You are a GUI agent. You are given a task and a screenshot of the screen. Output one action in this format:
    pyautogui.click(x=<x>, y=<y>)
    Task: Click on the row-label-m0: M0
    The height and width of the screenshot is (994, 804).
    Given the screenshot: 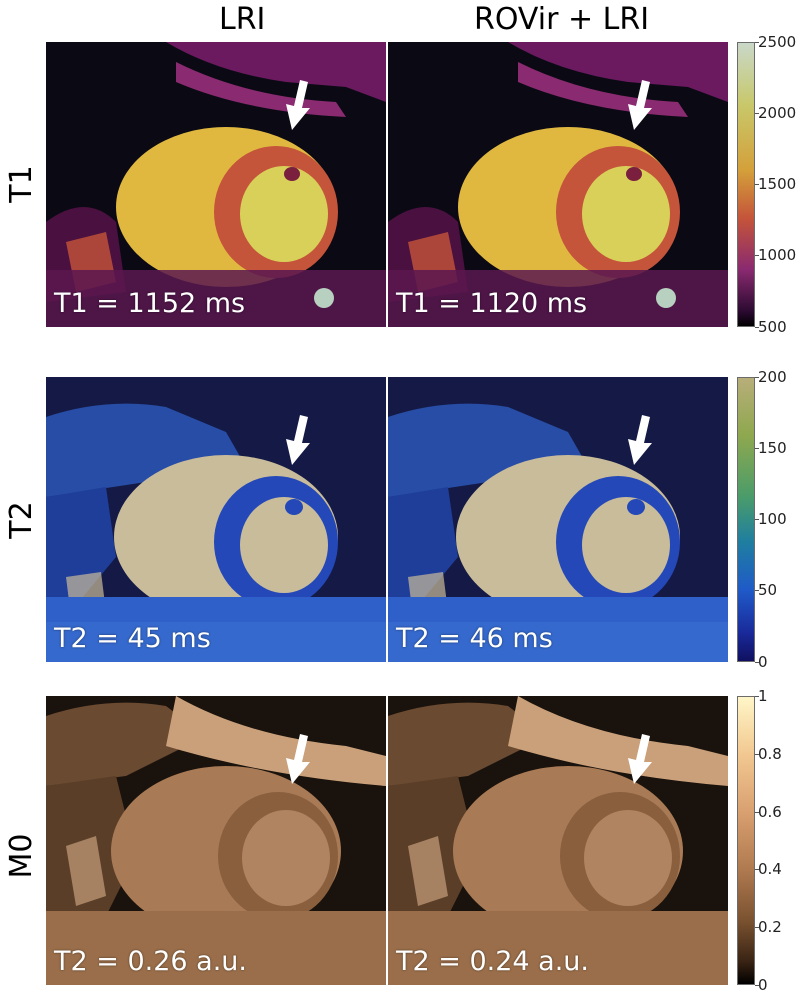 What is the action you would take?
    pyautogui.click(x=21, y=856)
    